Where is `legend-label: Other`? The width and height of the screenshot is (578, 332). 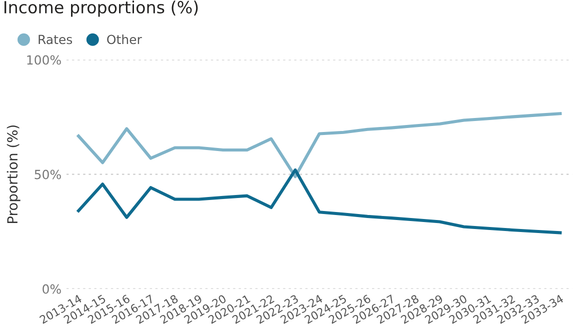 legend-label: Other is located at coordinates (124, 39).